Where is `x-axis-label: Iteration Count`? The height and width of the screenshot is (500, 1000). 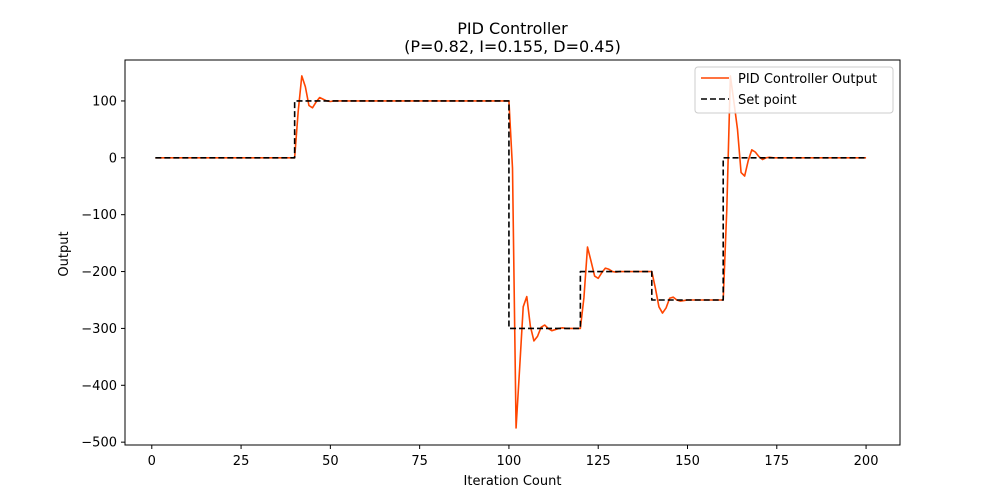 x-axis-label: Iteration Count is located at coordinates (513, 481).